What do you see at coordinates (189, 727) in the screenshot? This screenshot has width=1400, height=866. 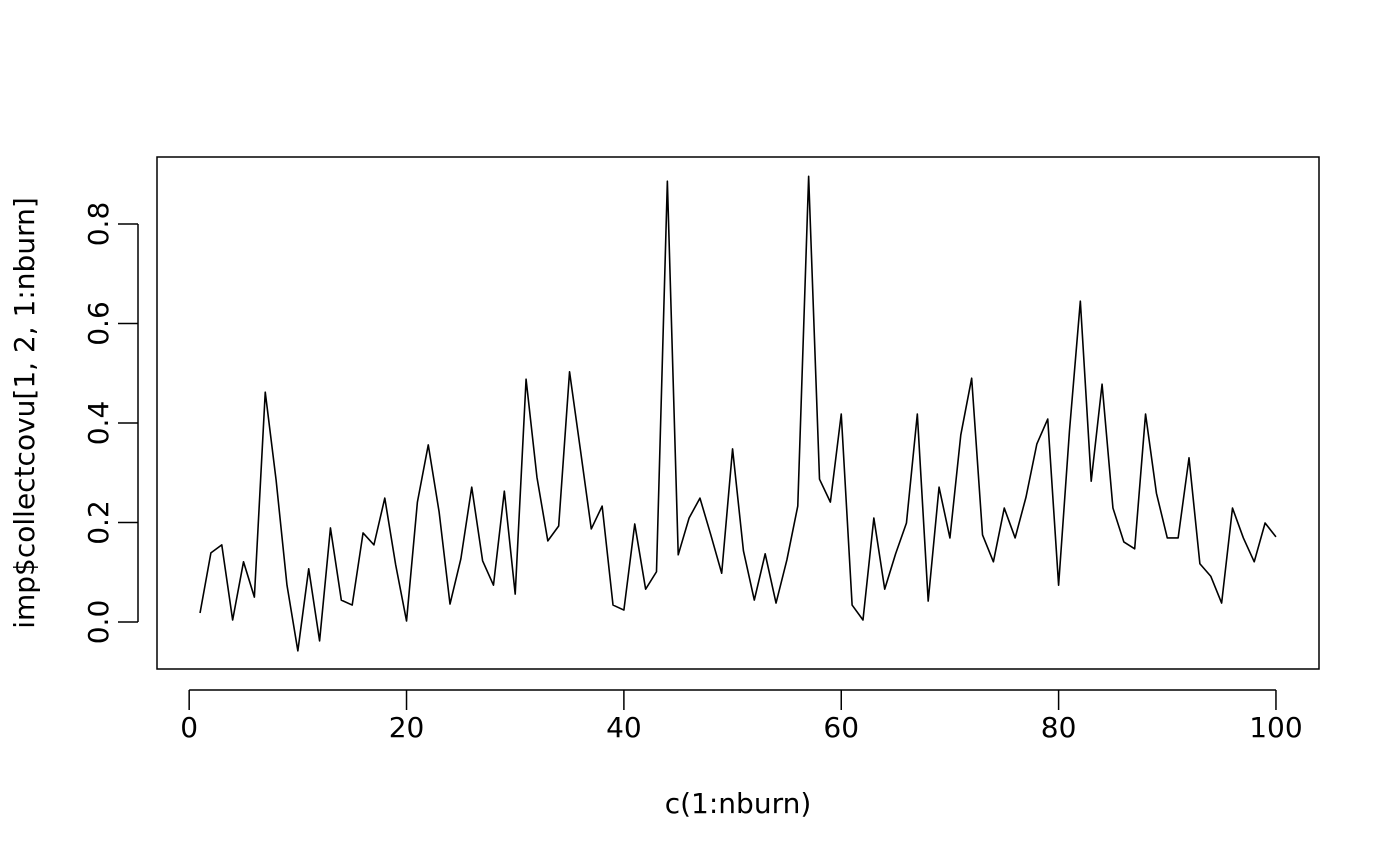 I see `x-tick-label: 0` at bounding box center [189, 727].